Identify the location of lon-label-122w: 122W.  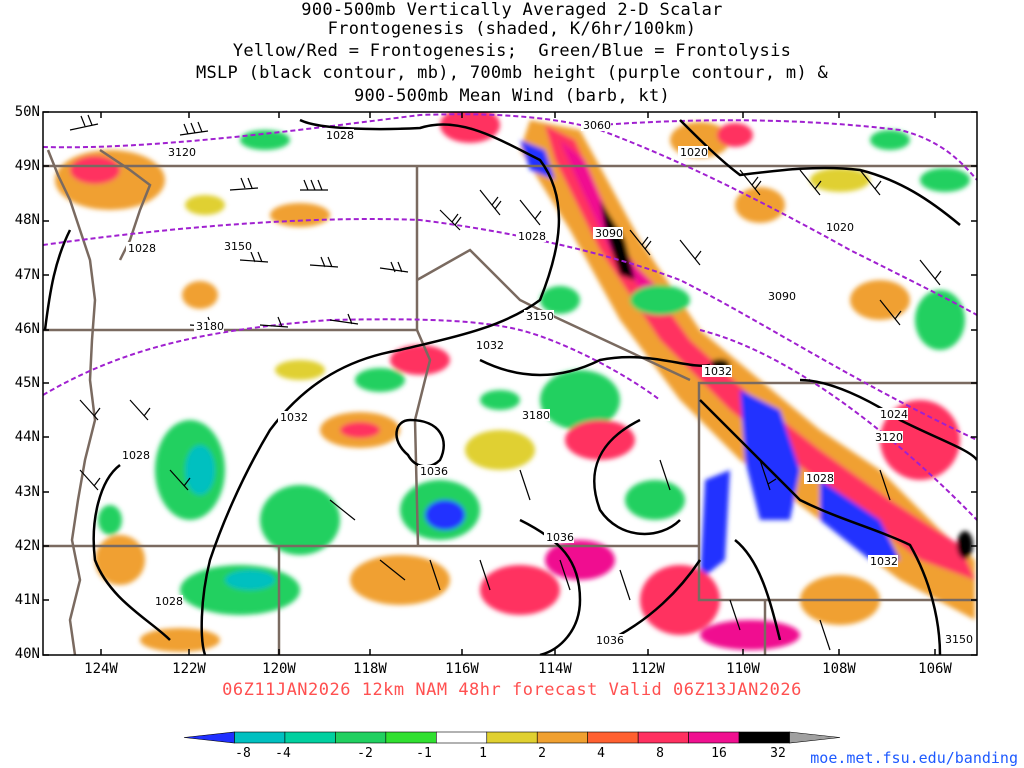
(189, 669).